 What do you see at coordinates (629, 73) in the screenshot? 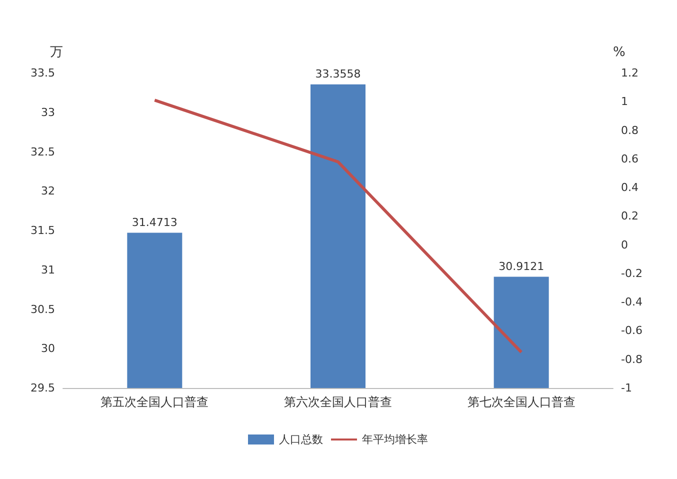
I see `y2-tick-label: 1.2` at bounding box center [629, 73].